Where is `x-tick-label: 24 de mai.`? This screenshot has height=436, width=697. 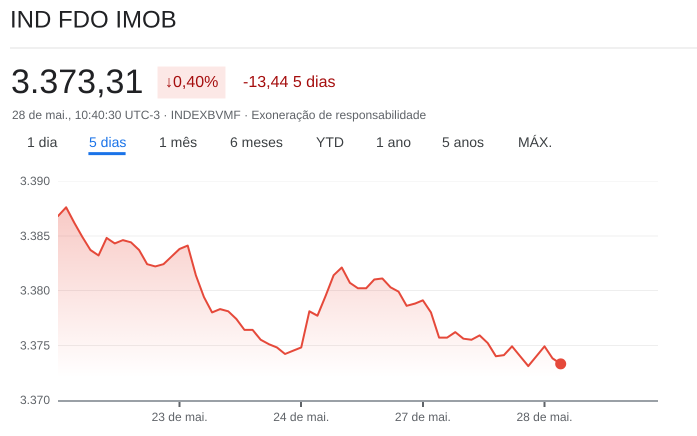
x-tick-label: 24 de mai. is located at coordinates (301, 417).